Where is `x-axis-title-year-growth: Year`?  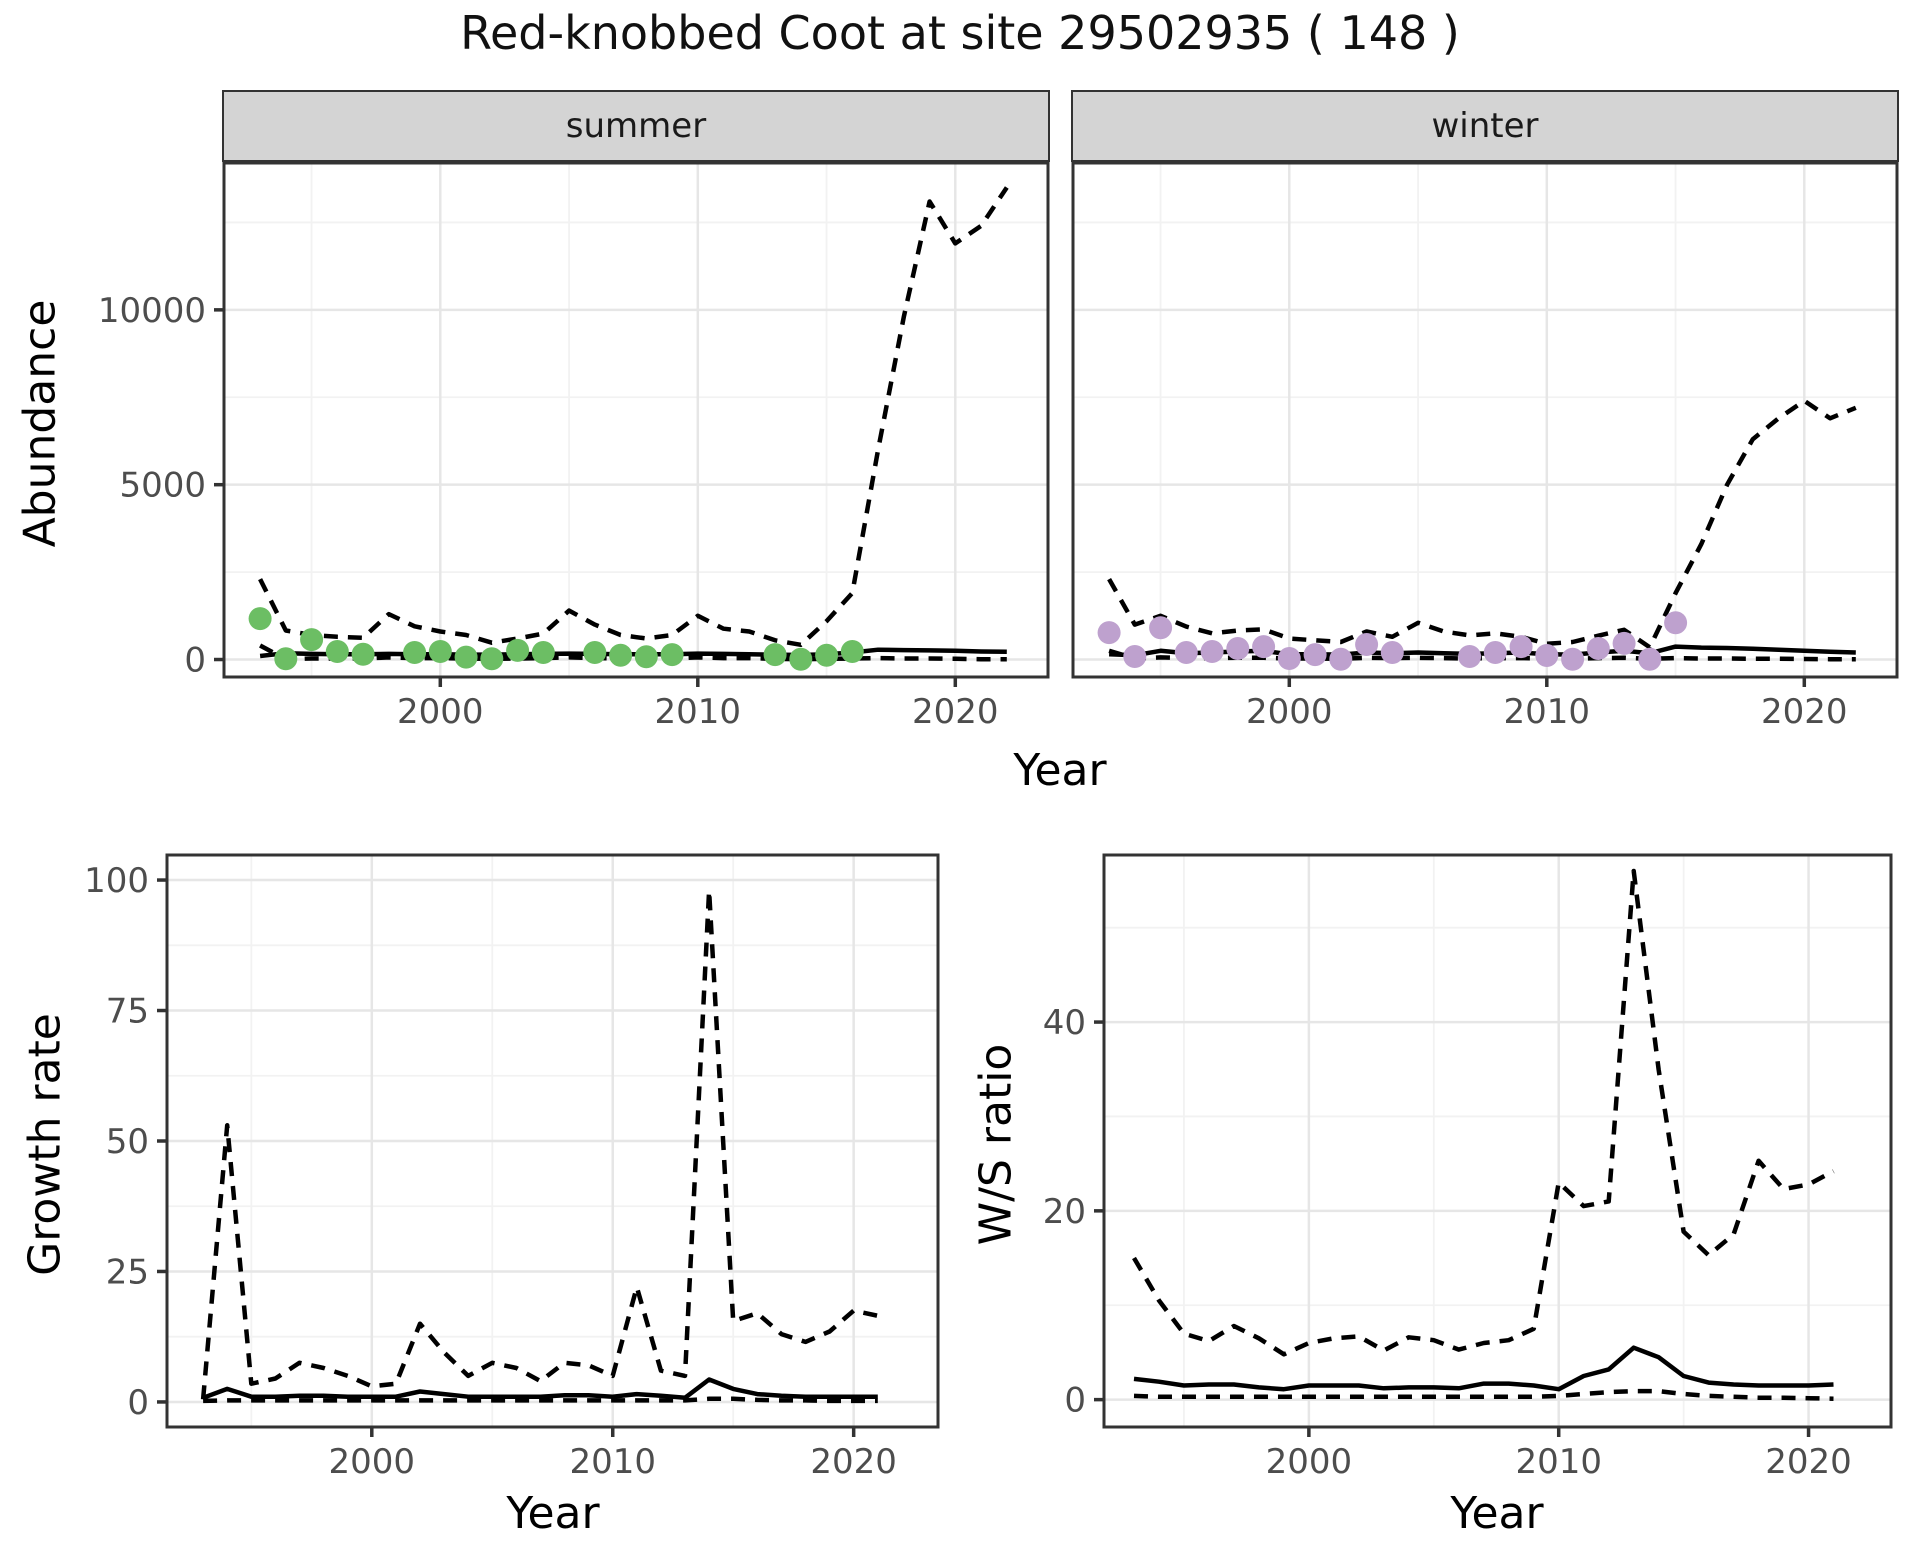
x-axis-title-year-growth: Year is located at coordinates (553, 1513).